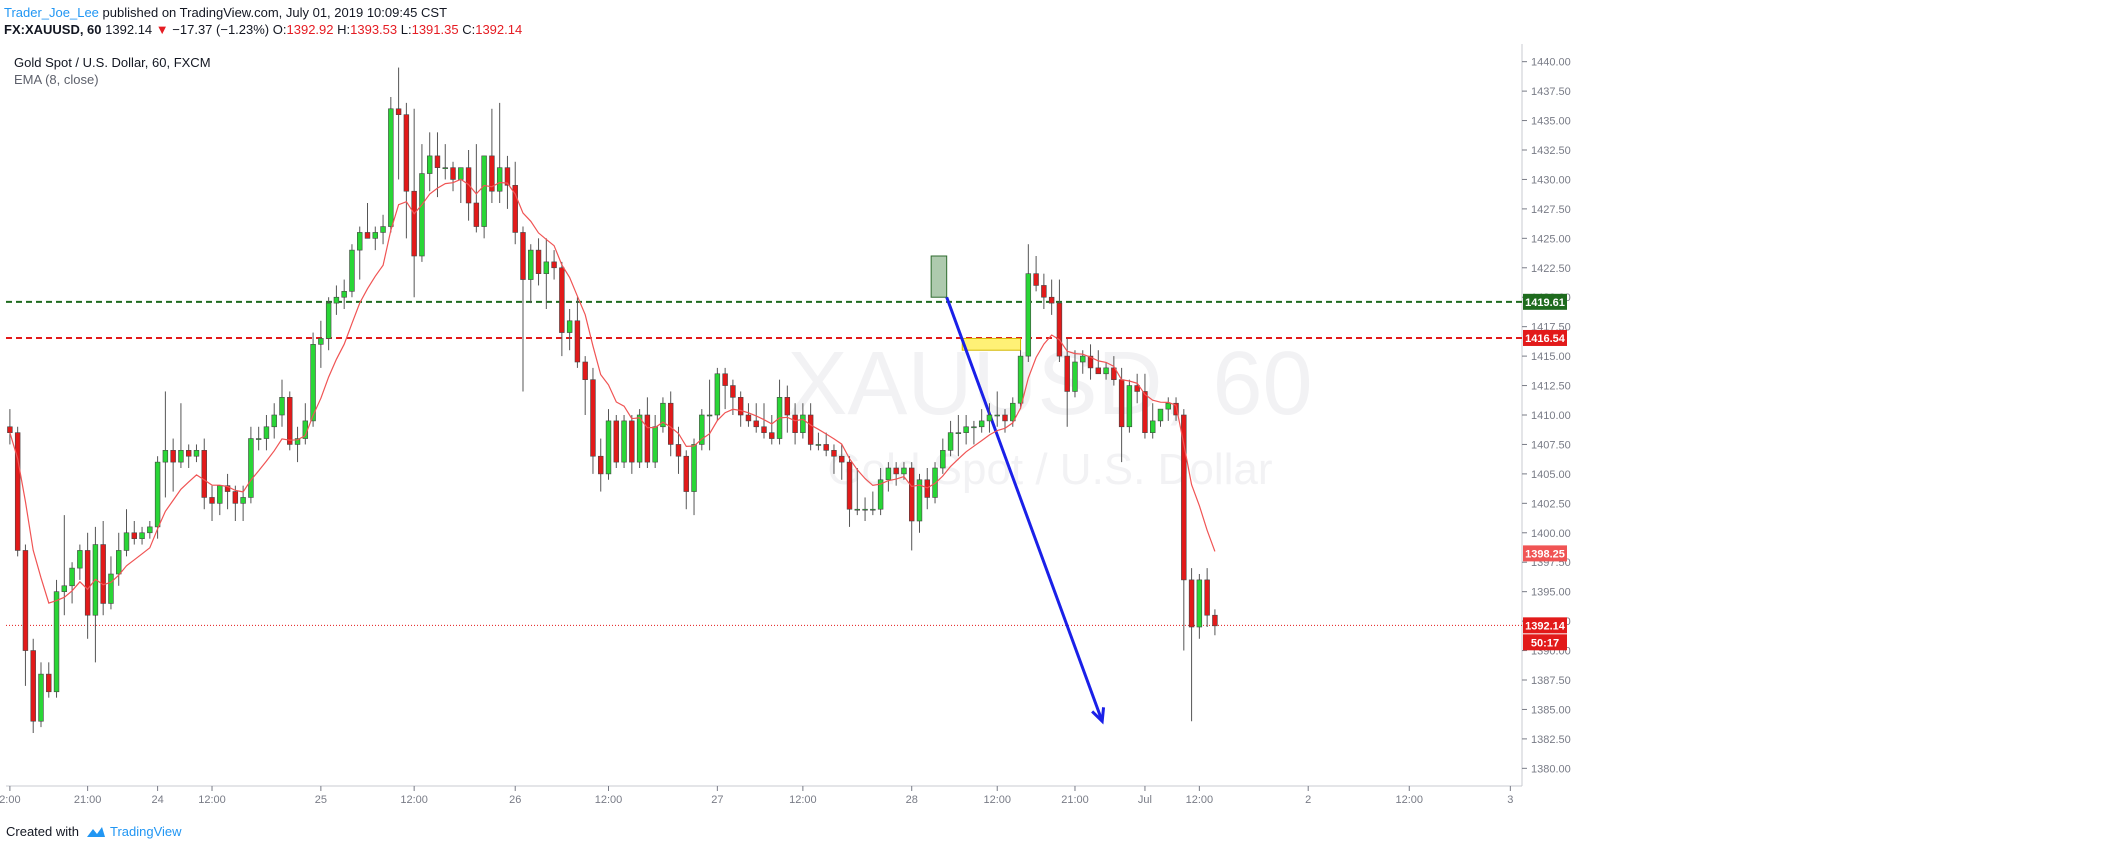  I want to click on created-with: Created with, so click(42, 831).